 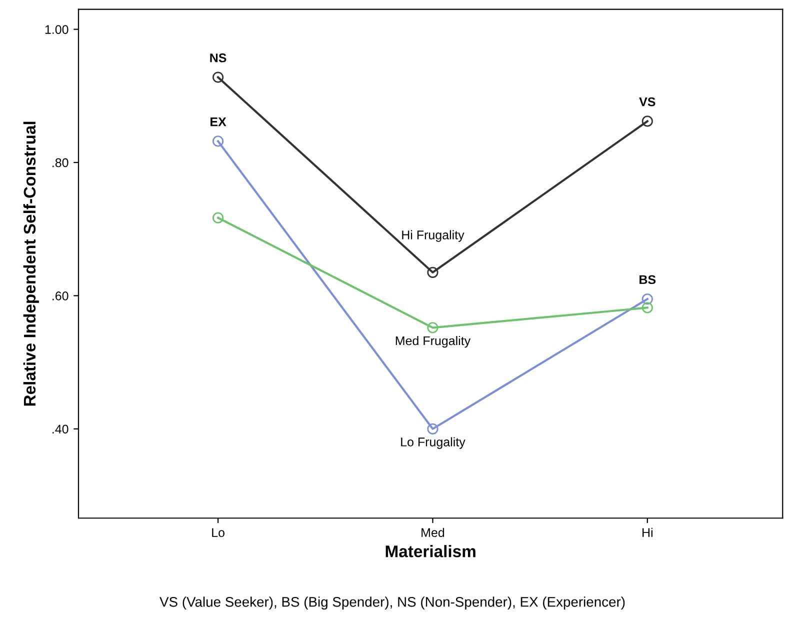 What do you see at coordinates (60, 429) in the screenshot?
I see `y-tick-label: .40` at bounding box center [60, 429].